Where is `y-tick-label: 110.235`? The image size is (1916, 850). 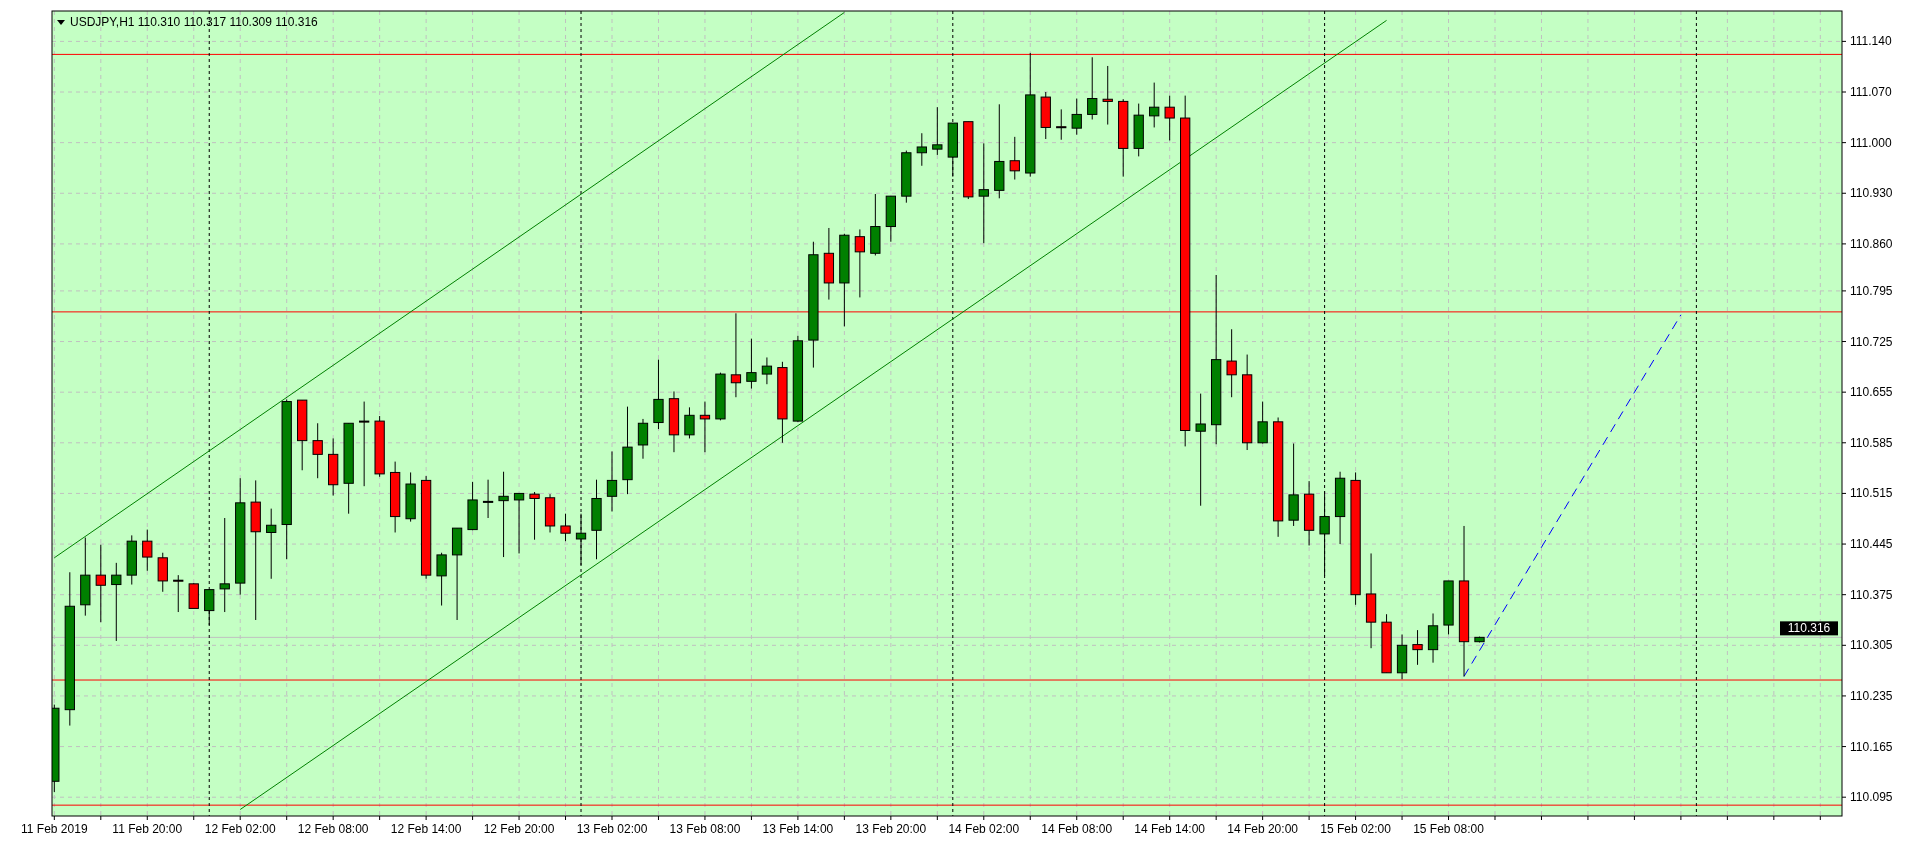
y-tick-label: 110.235 is located at coordinates (1871, 695).